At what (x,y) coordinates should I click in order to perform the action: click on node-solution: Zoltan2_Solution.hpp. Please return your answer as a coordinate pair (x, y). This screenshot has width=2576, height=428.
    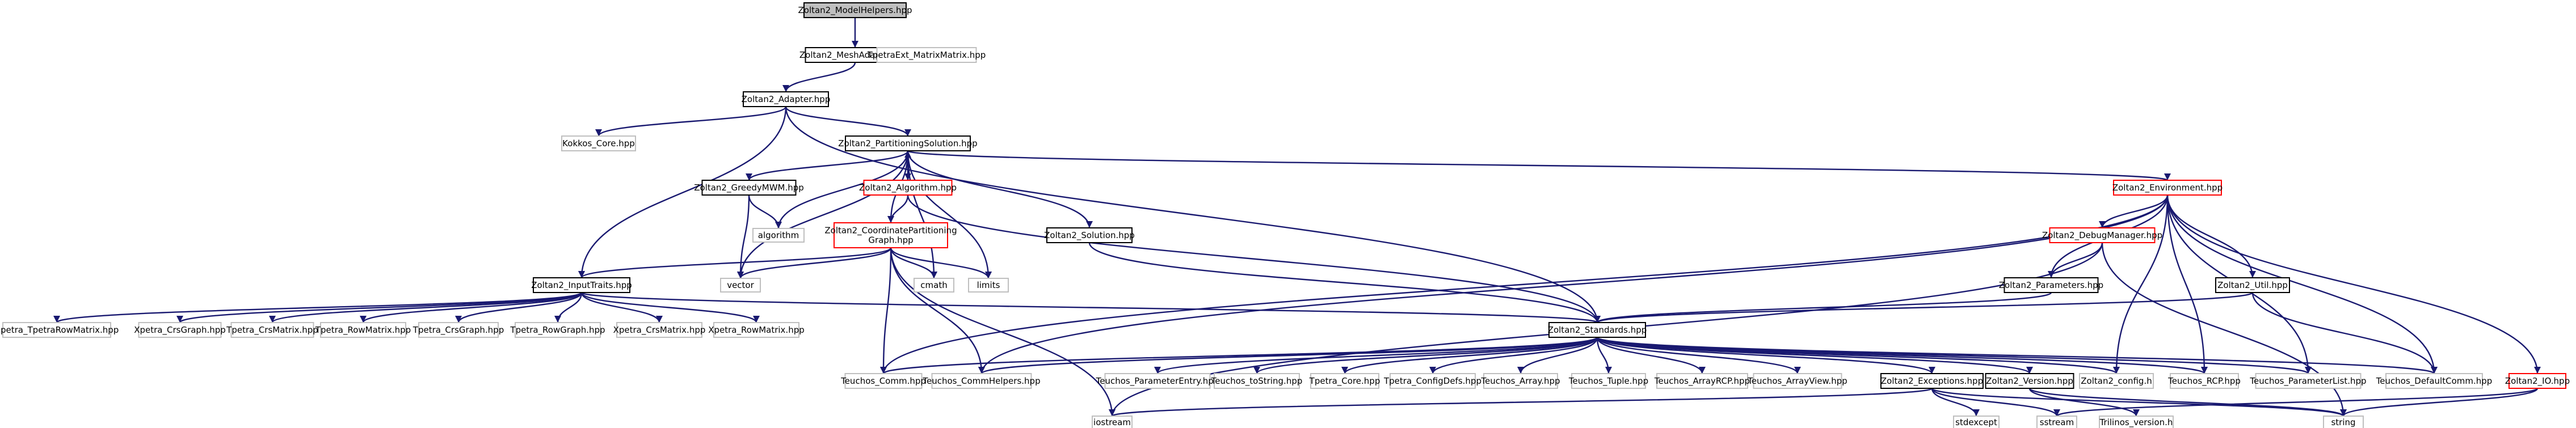
    Looking at the image, I should click on (1089, 235).